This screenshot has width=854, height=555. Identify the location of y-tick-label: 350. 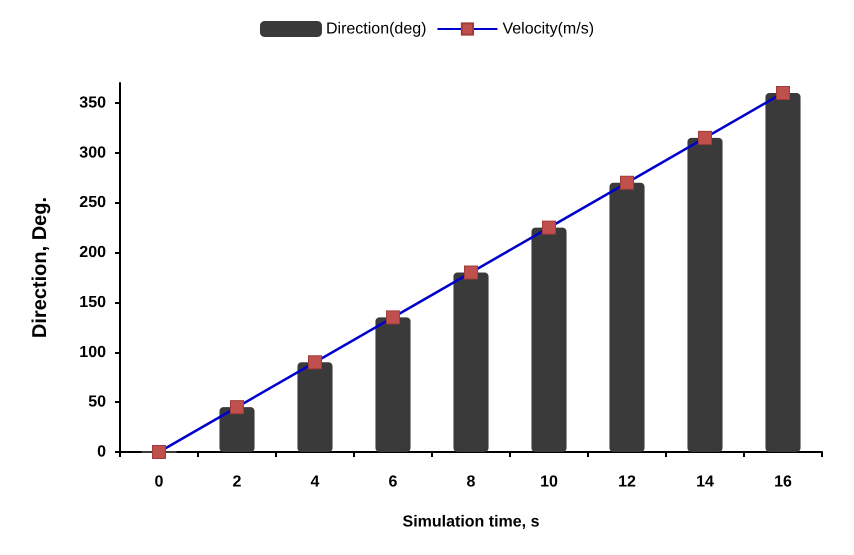
(92, 103).